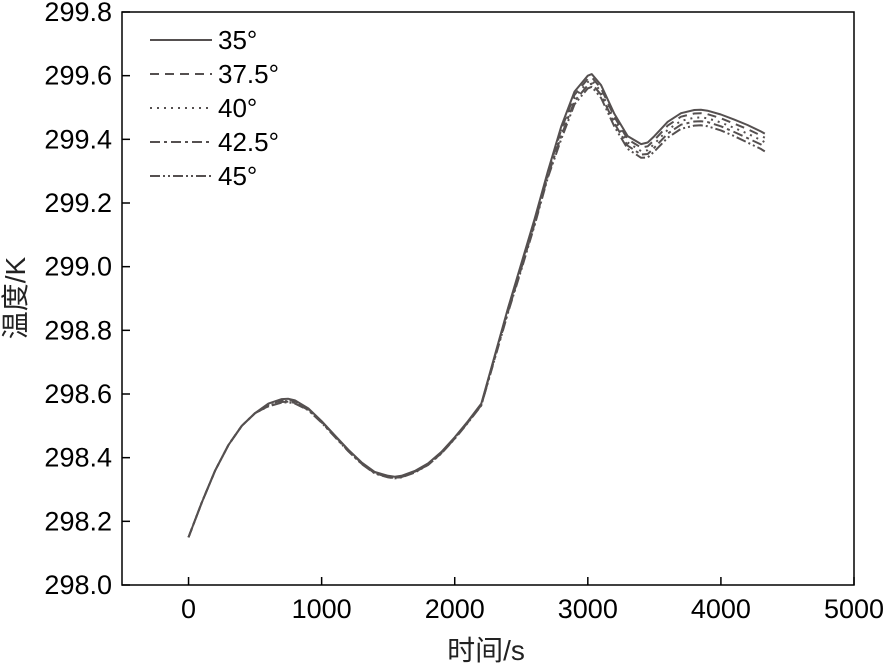 The height and width of the screenshot is (667, 885). What do you see at coordinates (78, 330) in the screenshot?
I see `y-tick-label: 298.8` at bounding box center [78, 330].